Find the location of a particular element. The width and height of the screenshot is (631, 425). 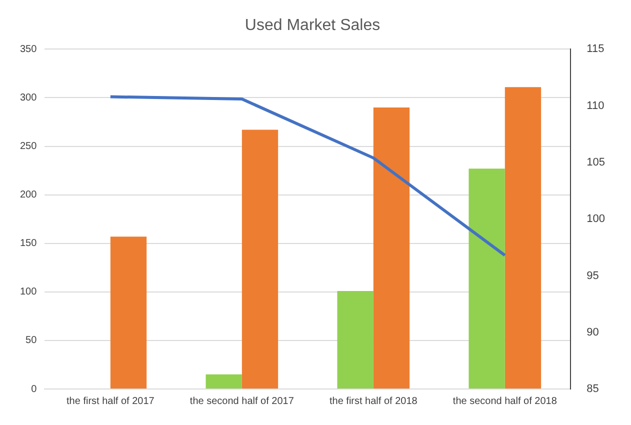

x-tick-label: the first half of 2018 is located at coordinates (373, 401).